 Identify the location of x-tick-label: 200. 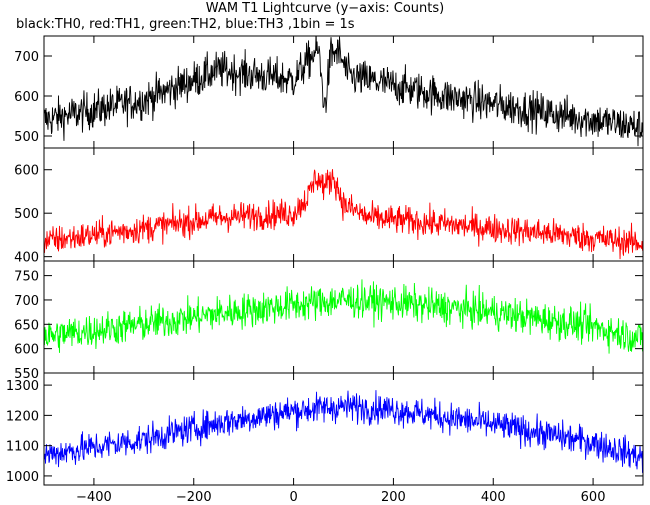
(393, 497).